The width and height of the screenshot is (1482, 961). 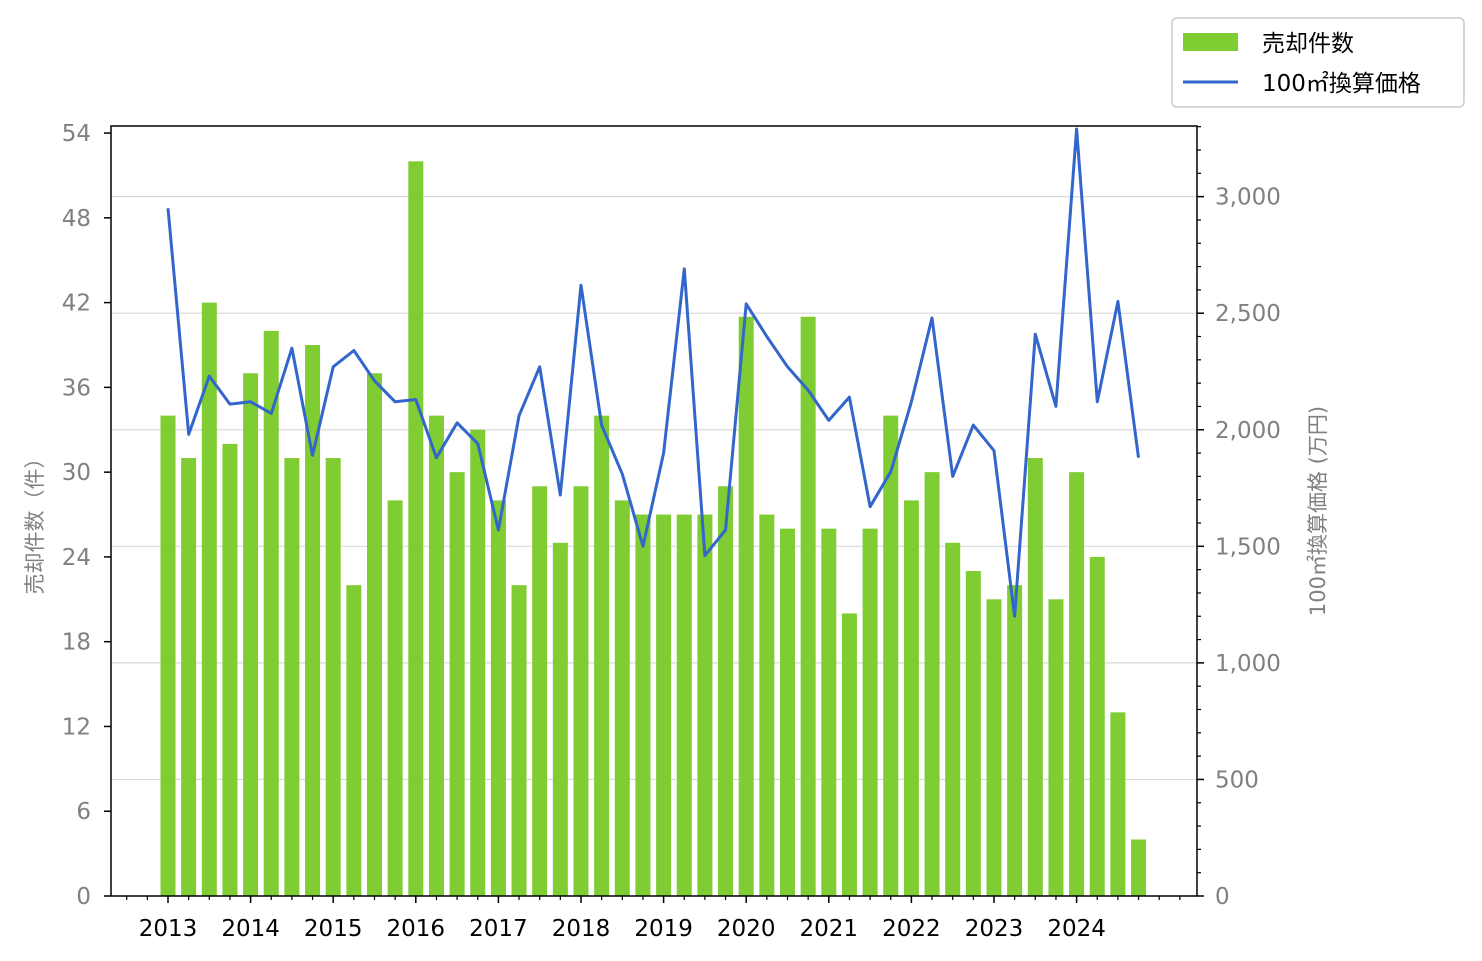 What do you see at coordinates (83, 812) in the screenshot?
I see `y-tick-label: 6` at bounding box center [83, 812].